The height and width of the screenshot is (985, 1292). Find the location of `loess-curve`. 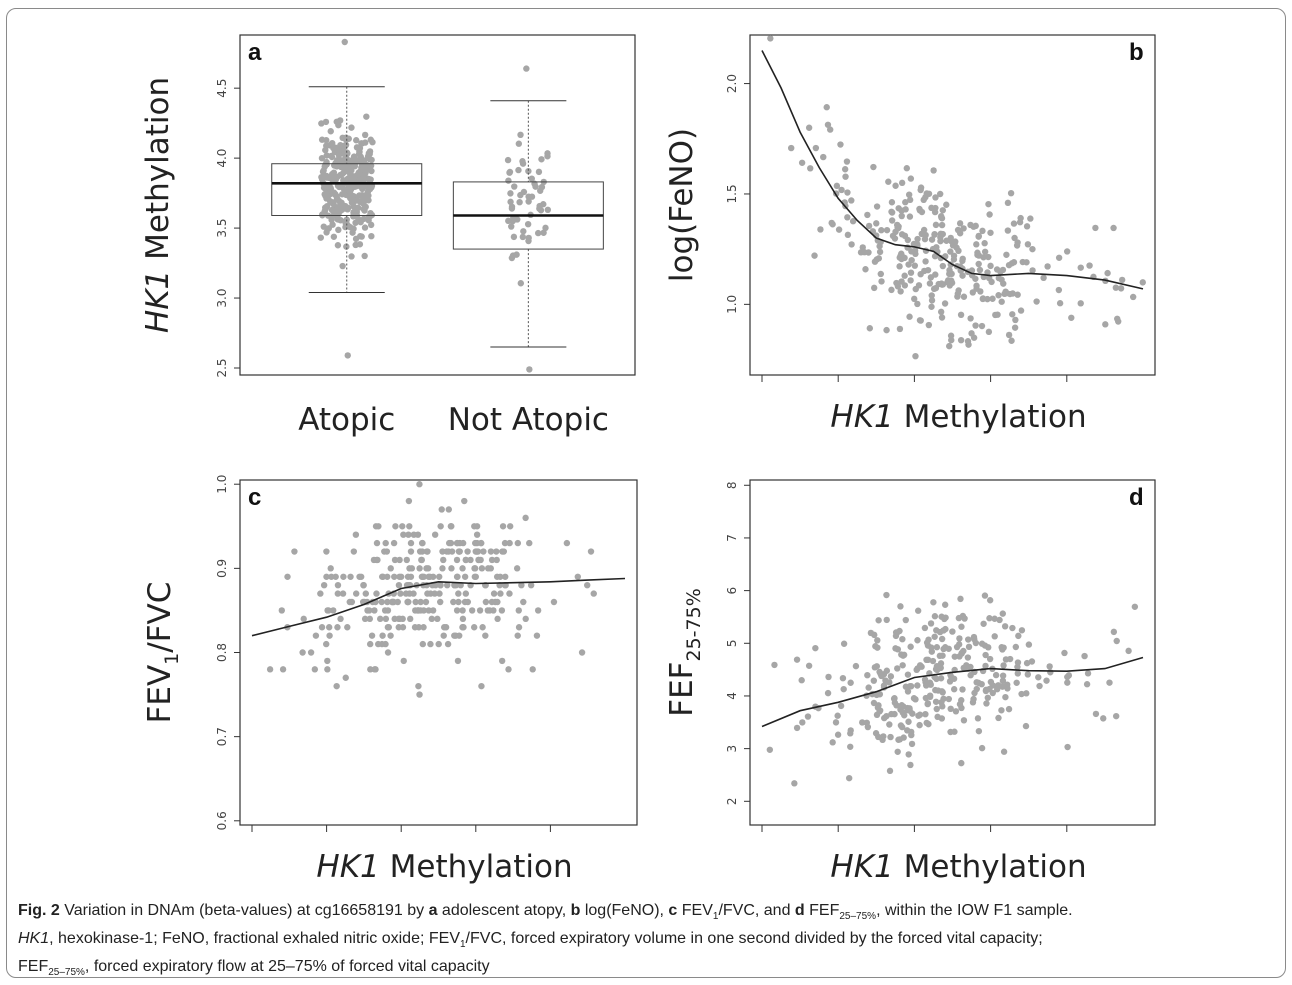

loess-curve is located at coordinates (438, 607).